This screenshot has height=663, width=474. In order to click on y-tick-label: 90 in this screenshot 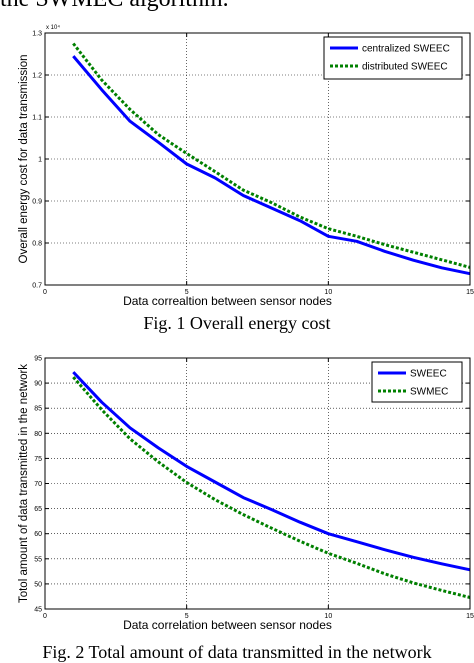, I will do `click(38, 384)`.